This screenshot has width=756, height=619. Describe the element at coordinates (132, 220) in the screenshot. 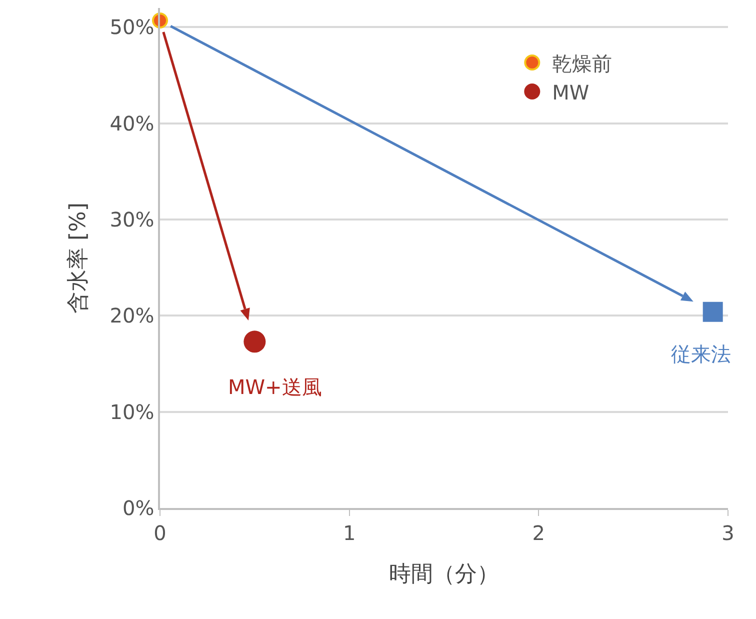

I see `y-tick-label: 30%` at that location.